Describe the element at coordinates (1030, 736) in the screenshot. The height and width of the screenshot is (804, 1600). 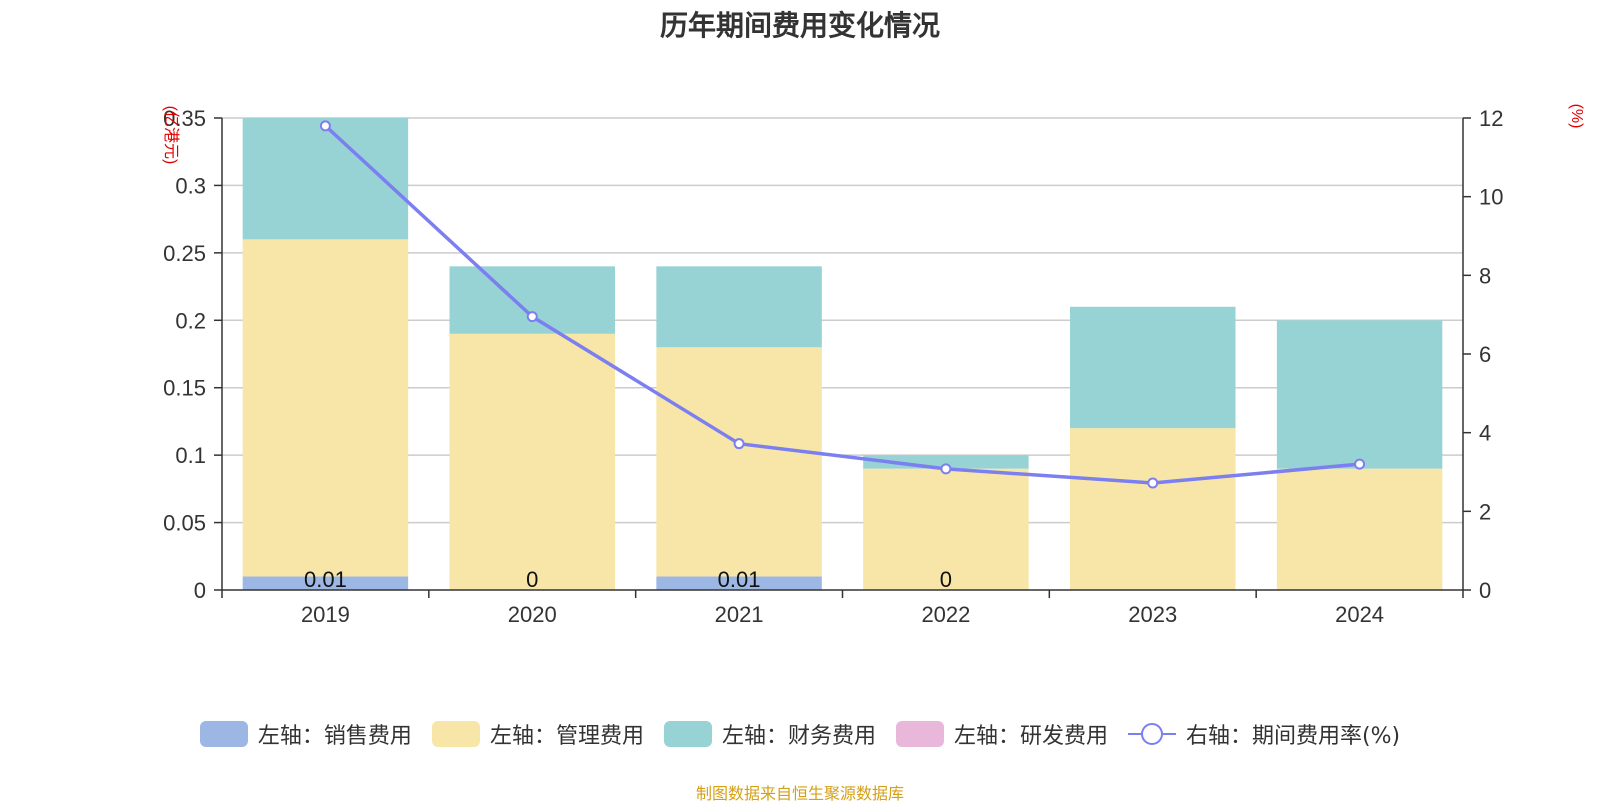
I see `legend-label-rd: 左轴：研发费用` at that location.